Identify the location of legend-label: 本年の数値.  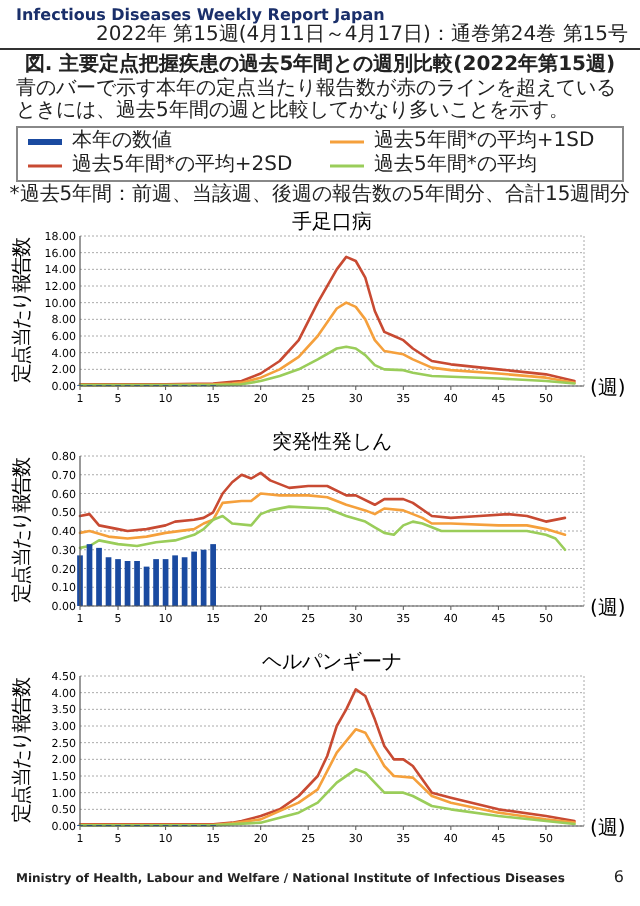
(122, 141).